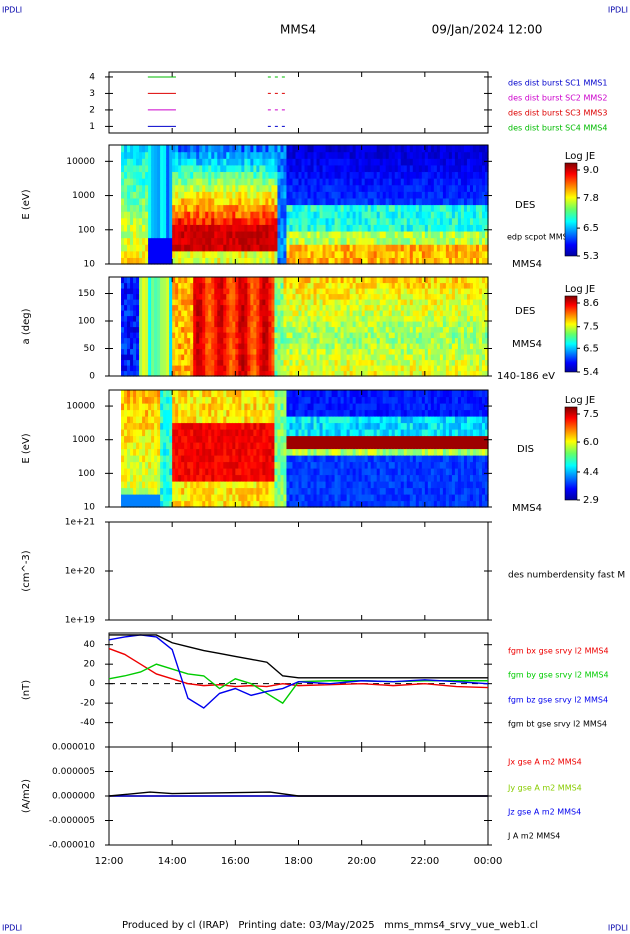  Describe the element at coordinates (527, 264) in the screenshot. I see `annotation: MMS4` at that location.